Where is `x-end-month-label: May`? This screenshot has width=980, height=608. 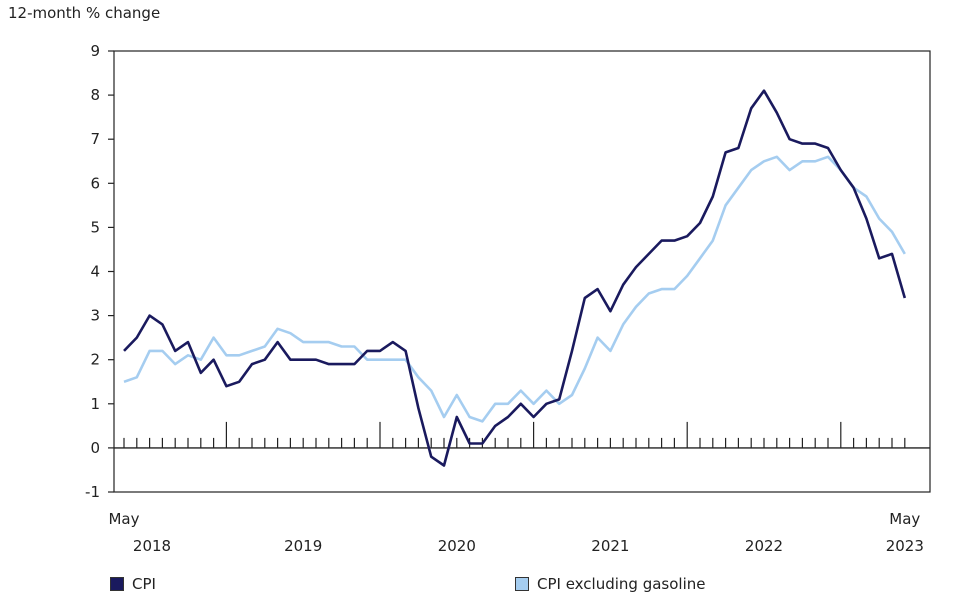
x-end-month-label: May is located at coordinates (904, 519).